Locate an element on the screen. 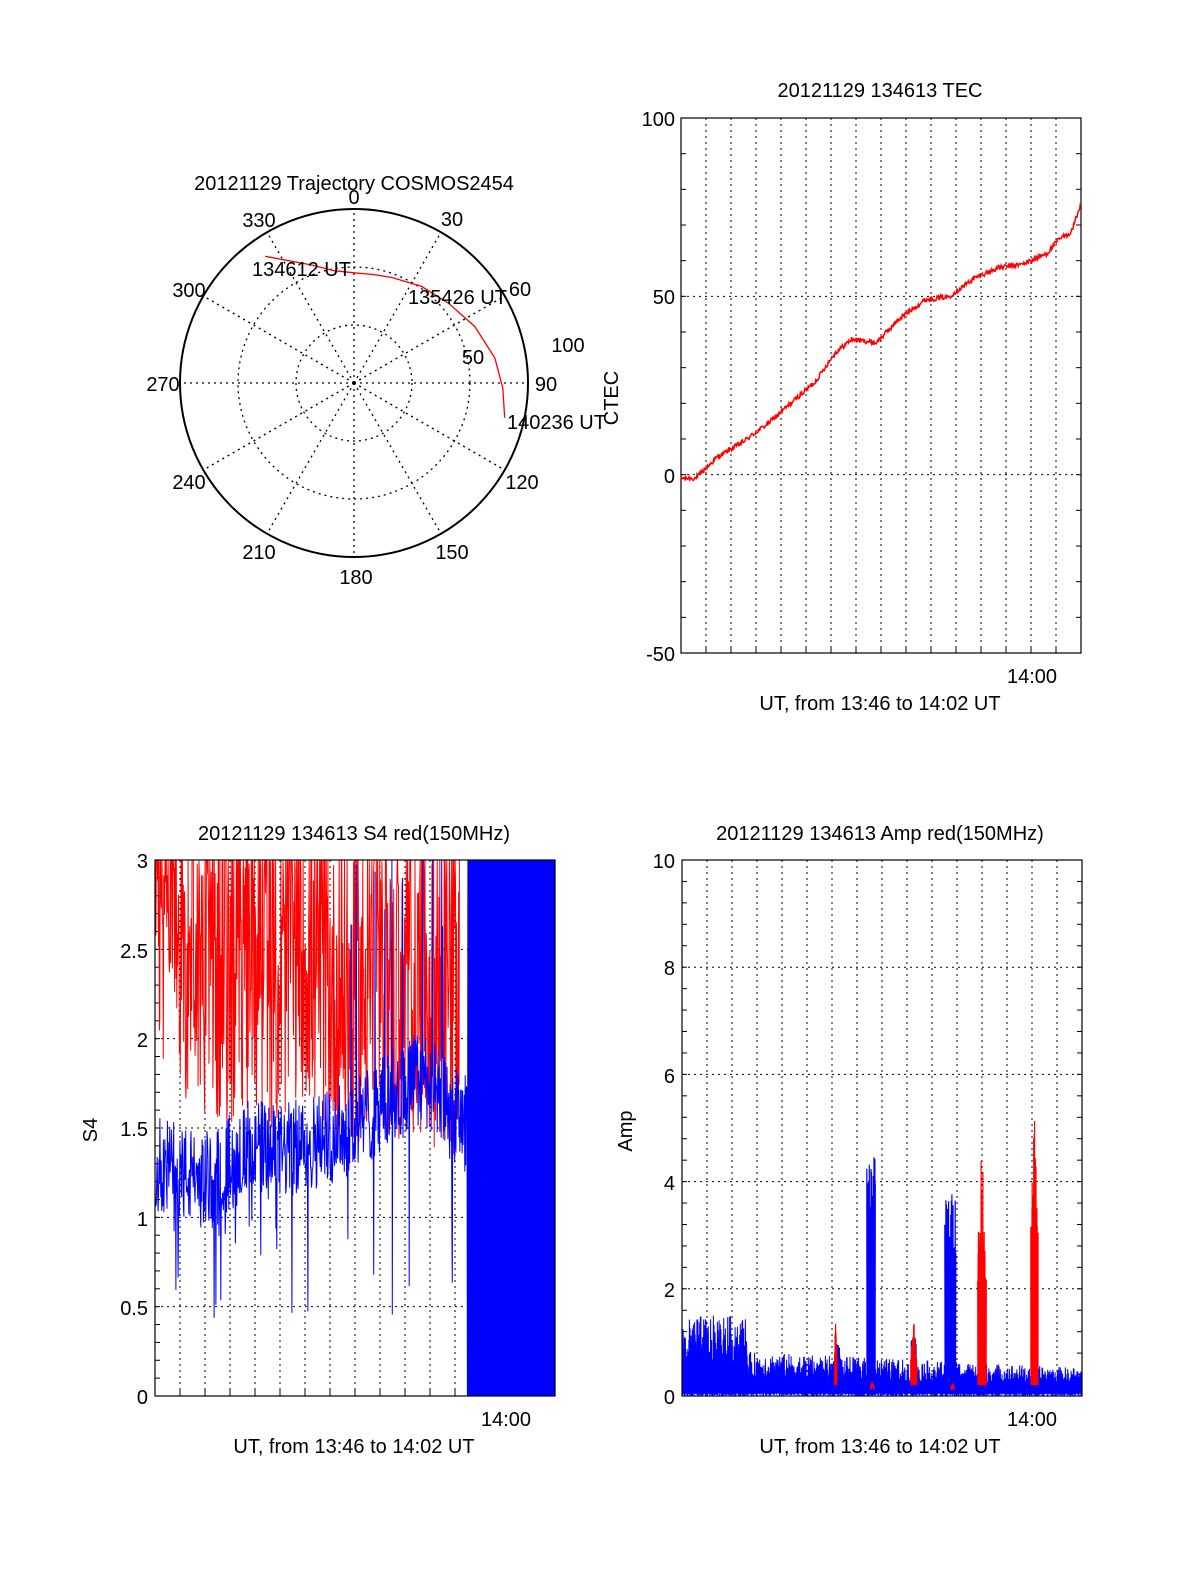 Image resolution: width=1200 pixels, height=1575 pixels. s4-ytick-2: 2 is located at coordinates (142, 1041).